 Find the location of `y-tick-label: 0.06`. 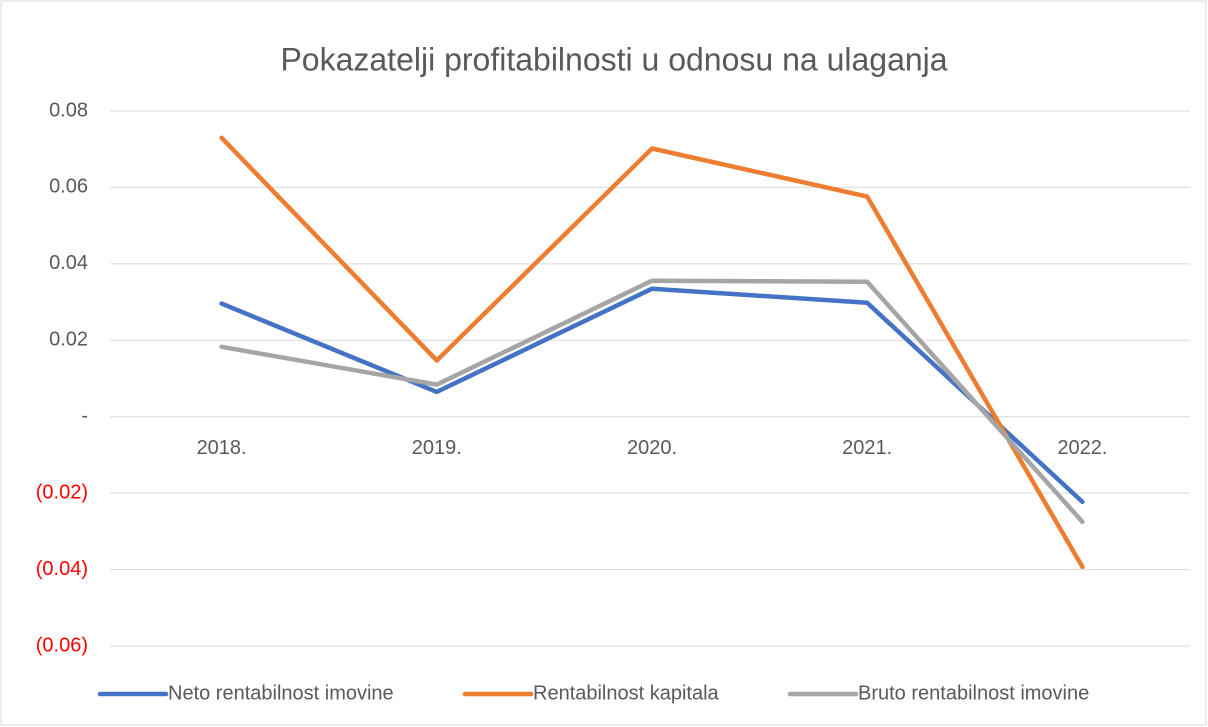

y-tick-label: 0.06 is located at coordinates (68, 187).